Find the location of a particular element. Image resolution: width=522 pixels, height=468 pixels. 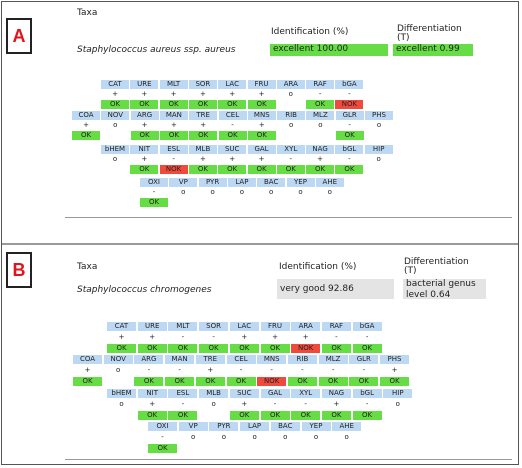

test-ure-result: OK is located at coordinates (152, 348).